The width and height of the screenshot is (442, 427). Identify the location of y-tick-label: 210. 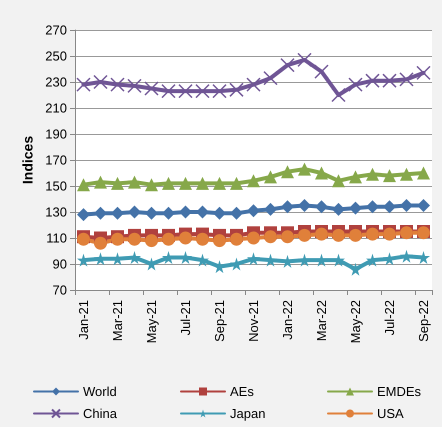
(56, 108).